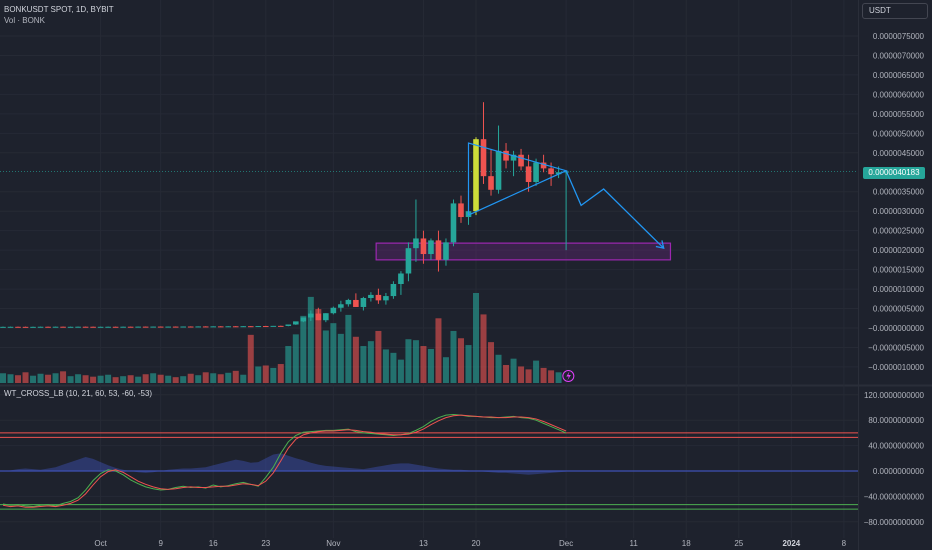 The image size is (932, 550). I want to click on price-tick-label: 0.0000075000, so click(899, 36).